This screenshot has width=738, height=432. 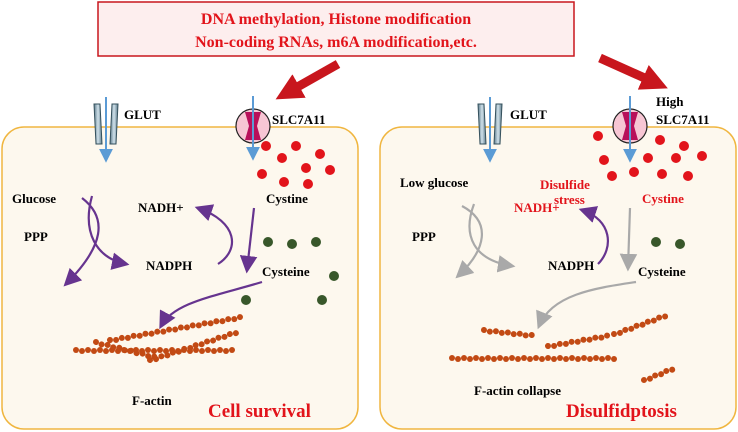 What do you see at coordinates (670, 101) in the screenshot?
I see `slc7a11-label-right-line1: High` at bounding box center [670, 101].